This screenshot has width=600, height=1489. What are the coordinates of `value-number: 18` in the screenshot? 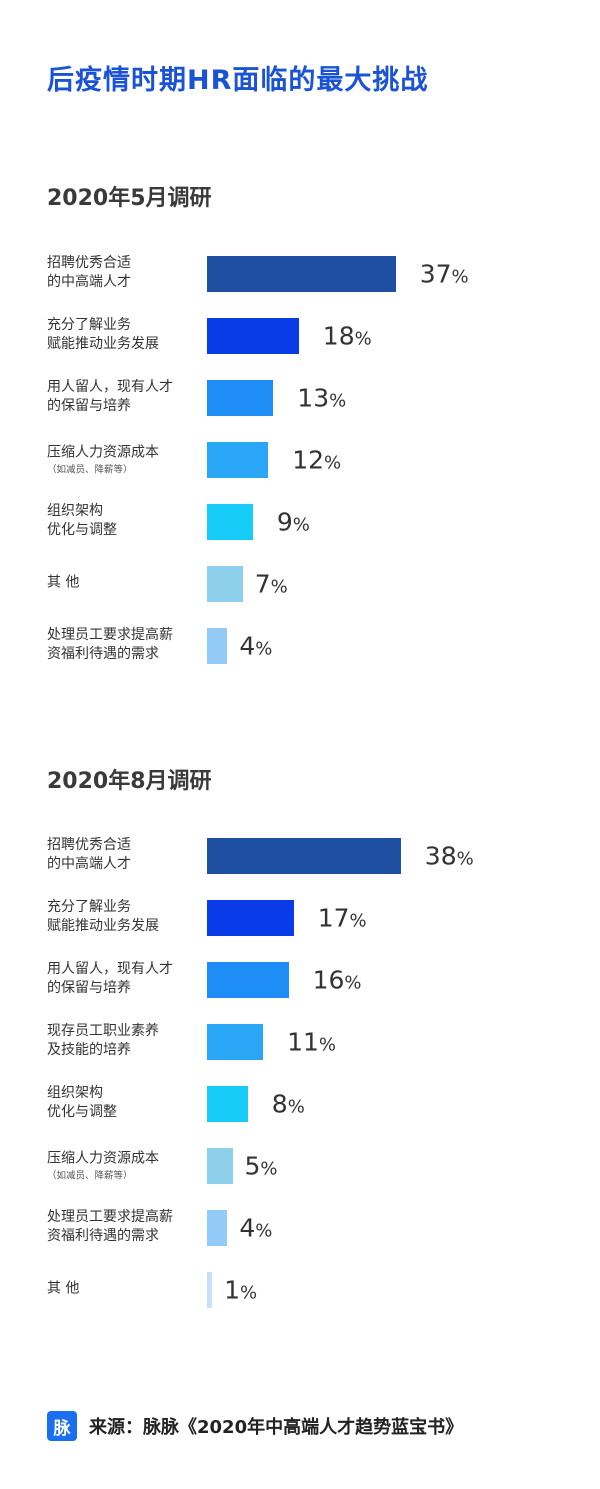 It's located at (338, 336).